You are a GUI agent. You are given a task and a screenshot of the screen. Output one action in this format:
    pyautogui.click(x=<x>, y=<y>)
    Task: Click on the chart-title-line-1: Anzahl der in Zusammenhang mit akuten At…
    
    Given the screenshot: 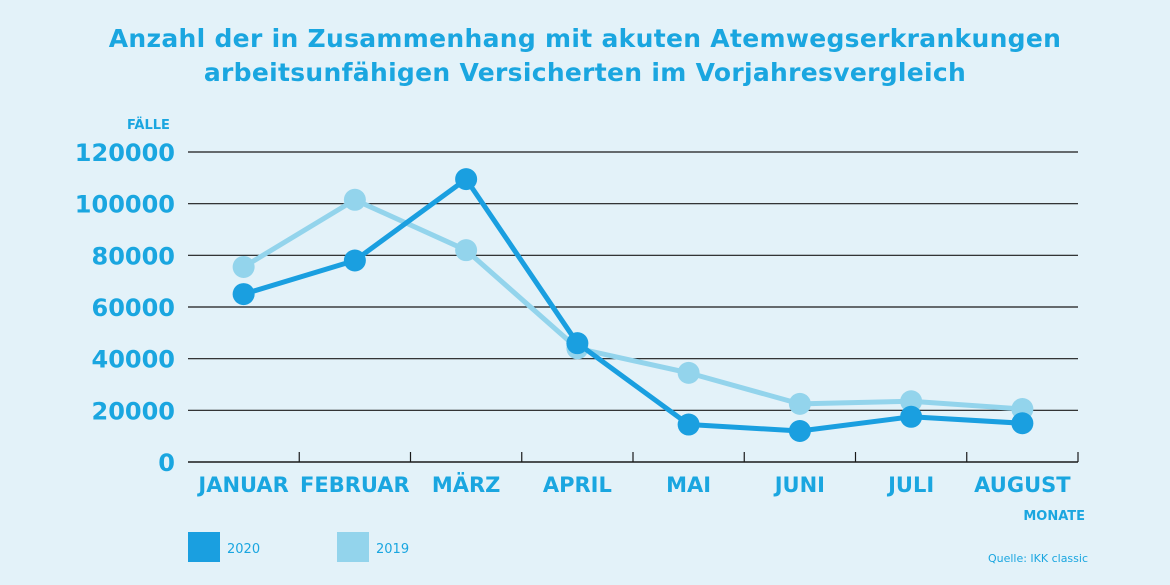 What is the action you would take?
    pyautogui.click(x=585, y=38)
    